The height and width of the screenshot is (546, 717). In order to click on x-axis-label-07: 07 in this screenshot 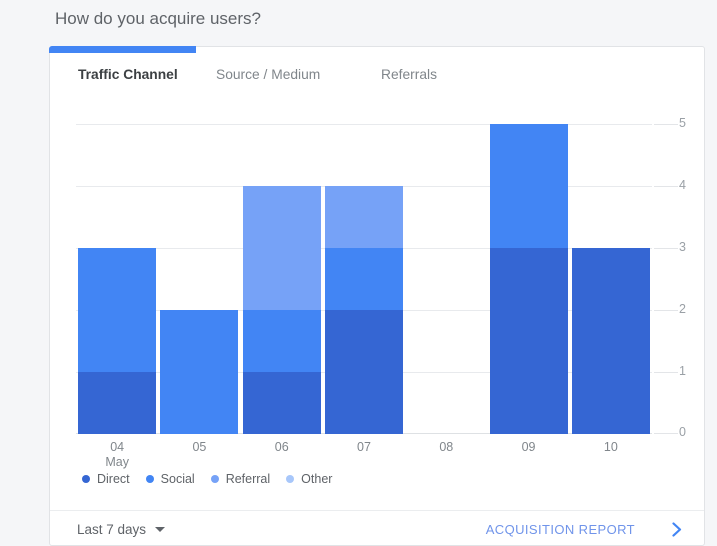, I will do `click(364, 447)`.